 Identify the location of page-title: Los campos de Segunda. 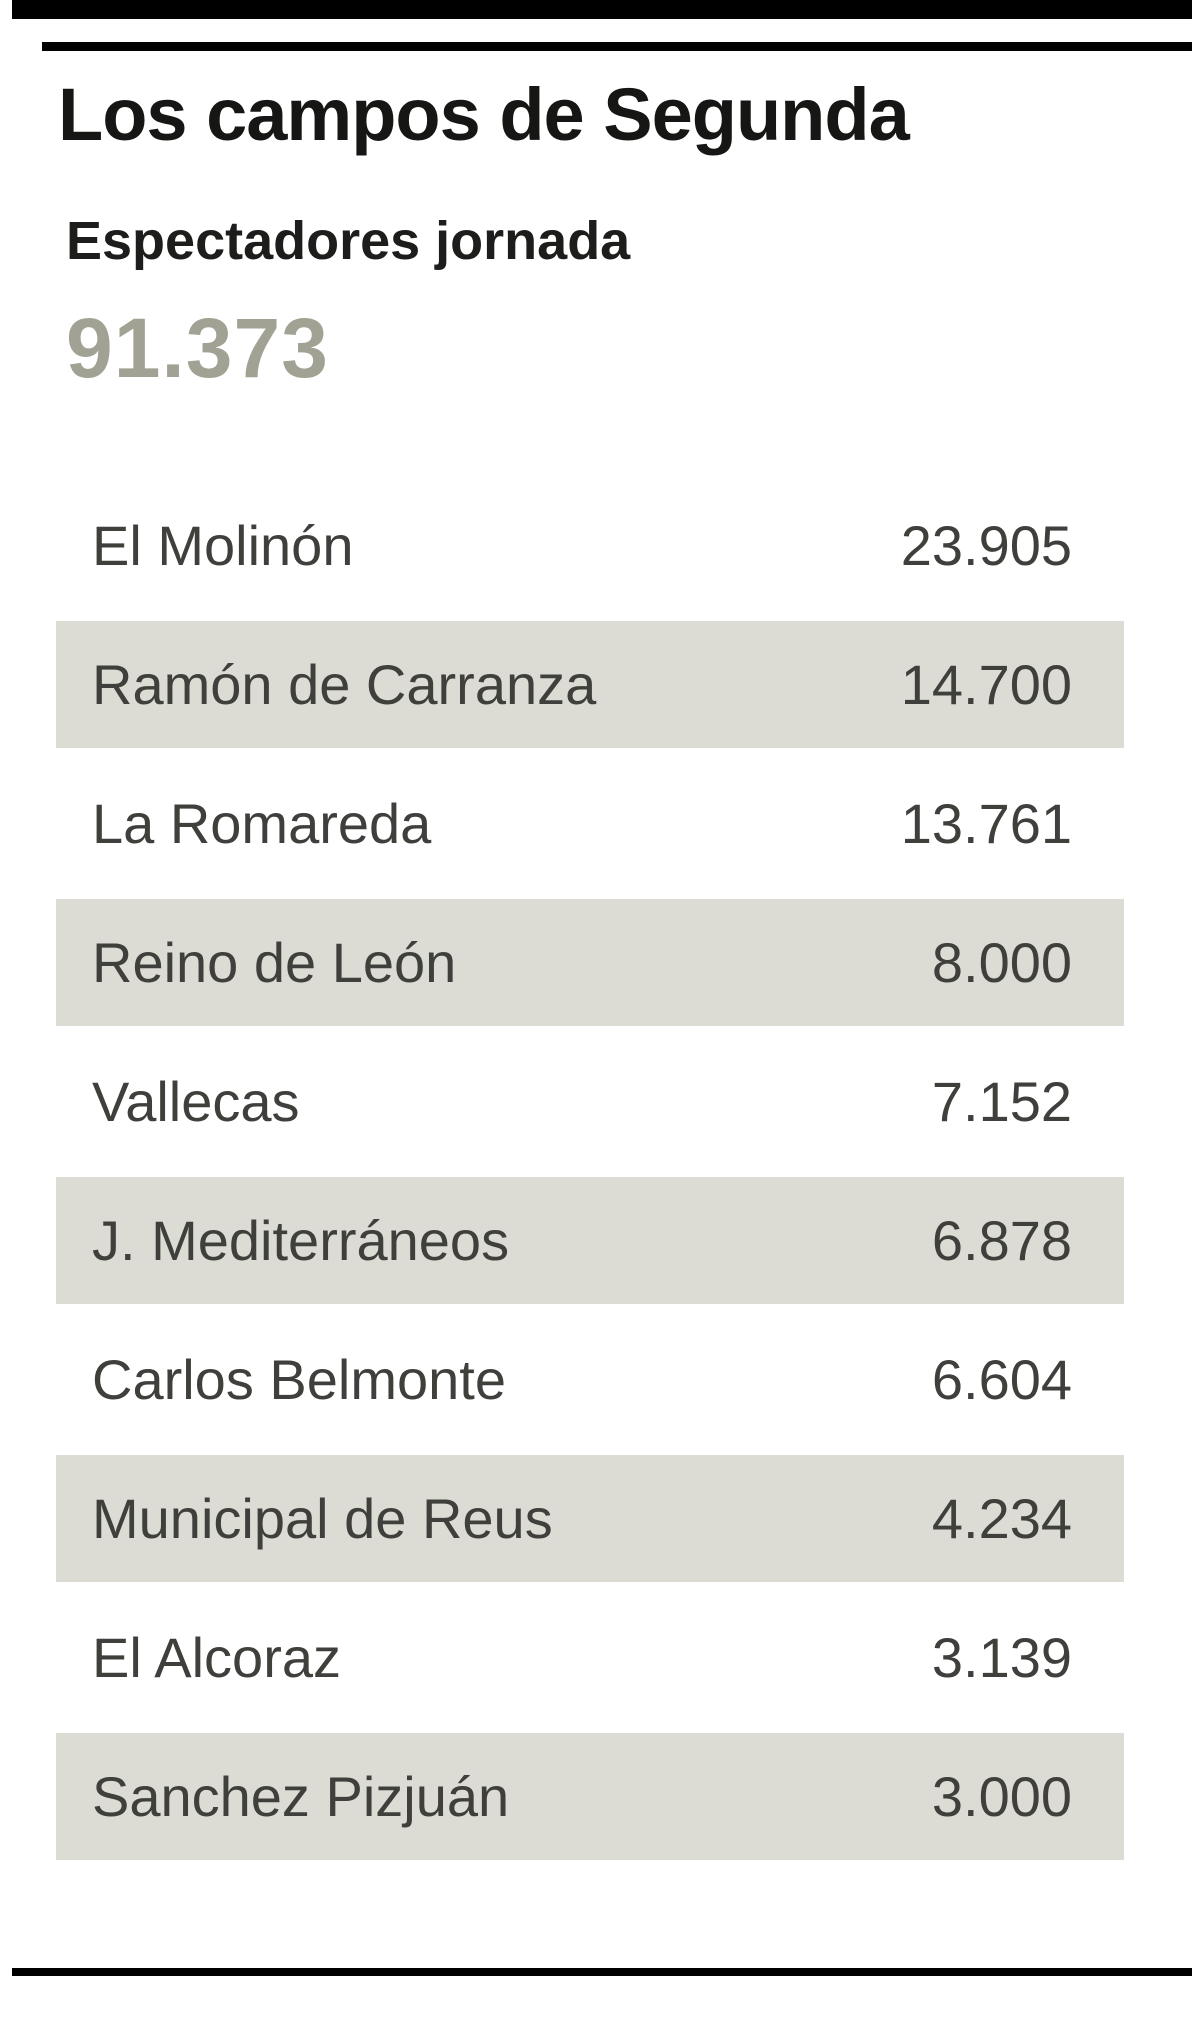
(484, 114).